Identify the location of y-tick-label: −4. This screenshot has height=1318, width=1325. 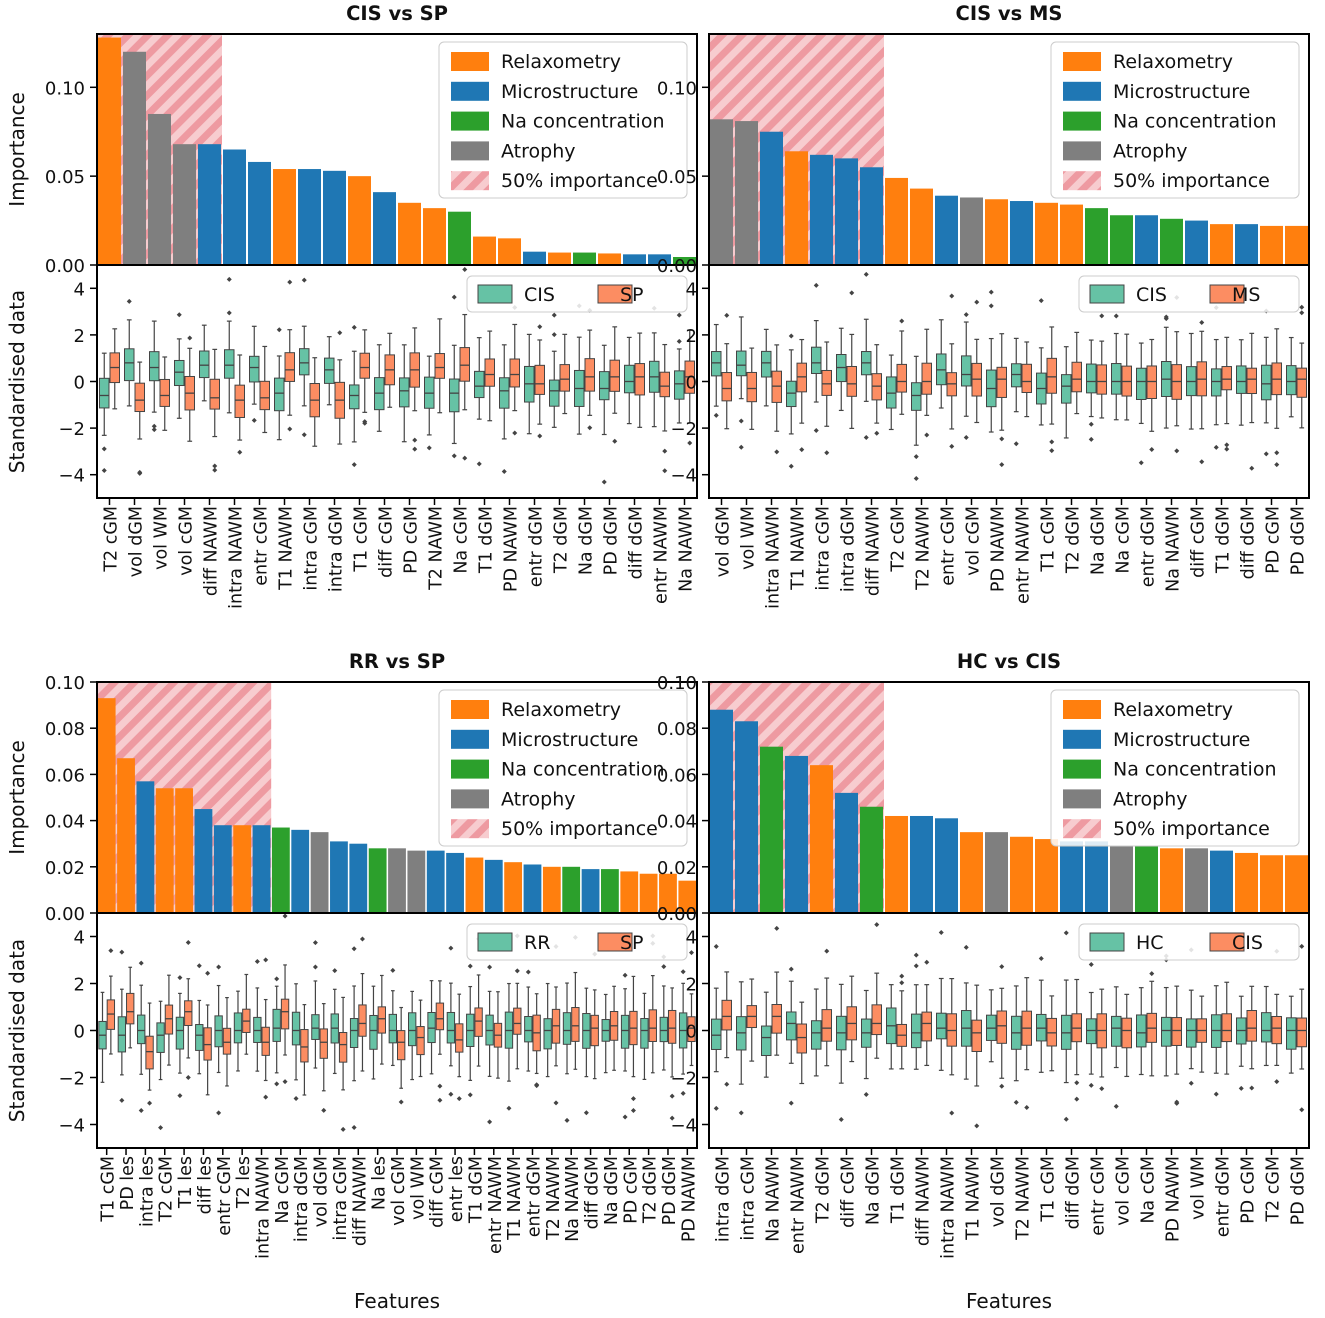
(683, 476).